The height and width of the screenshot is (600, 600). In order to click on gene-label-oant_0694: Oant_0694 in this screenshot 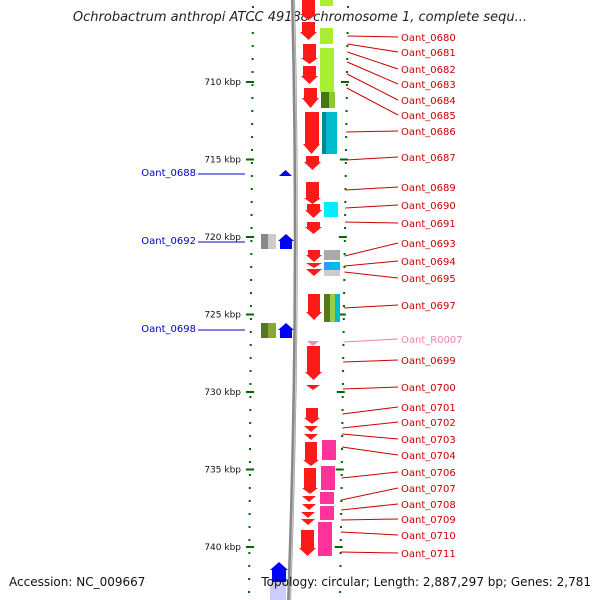, I will do `click(428, 262)`.